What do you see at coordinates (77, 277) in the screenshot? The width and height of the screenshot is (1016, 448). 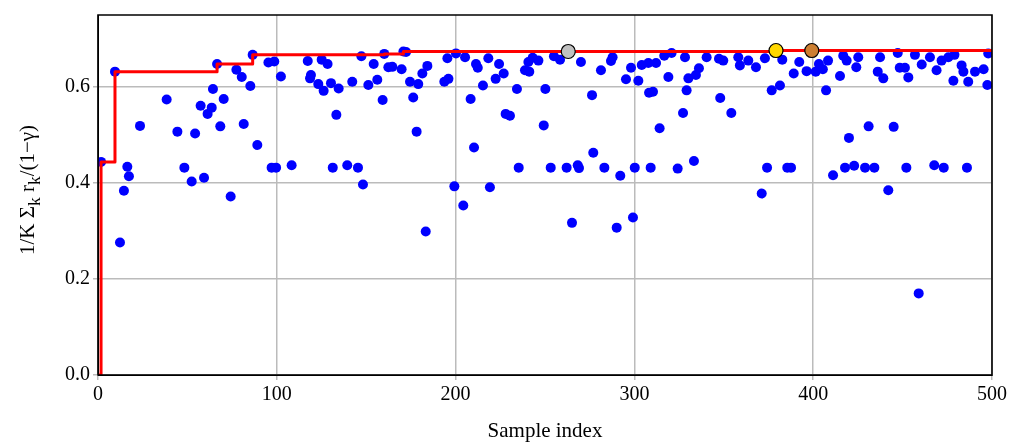 I see `y-tick-label: 0.2` at bounding box center [77, 277].